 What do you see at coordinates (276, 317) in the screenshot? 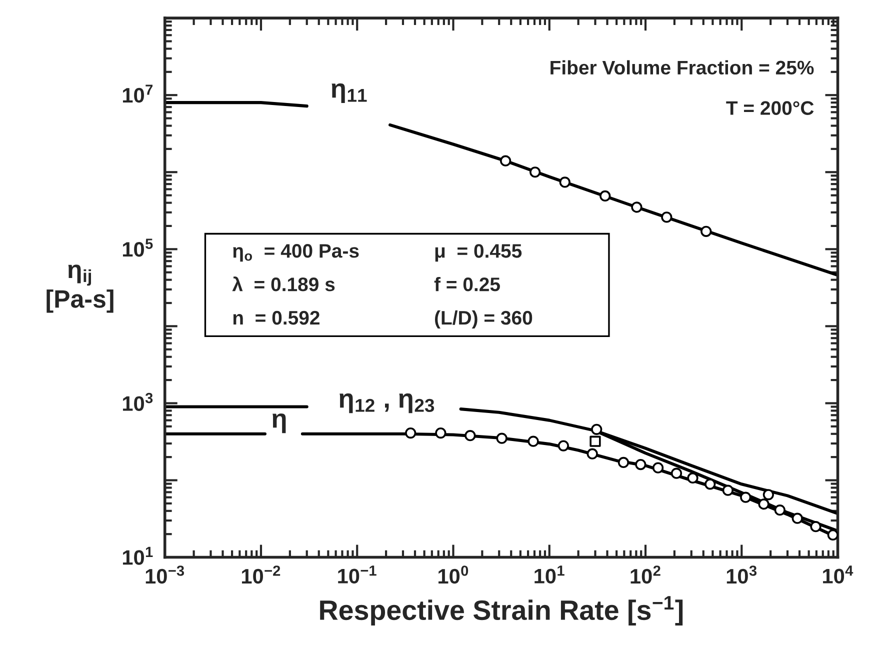
I see `annotation: n = 0.592` at bounding box center [276, 317].